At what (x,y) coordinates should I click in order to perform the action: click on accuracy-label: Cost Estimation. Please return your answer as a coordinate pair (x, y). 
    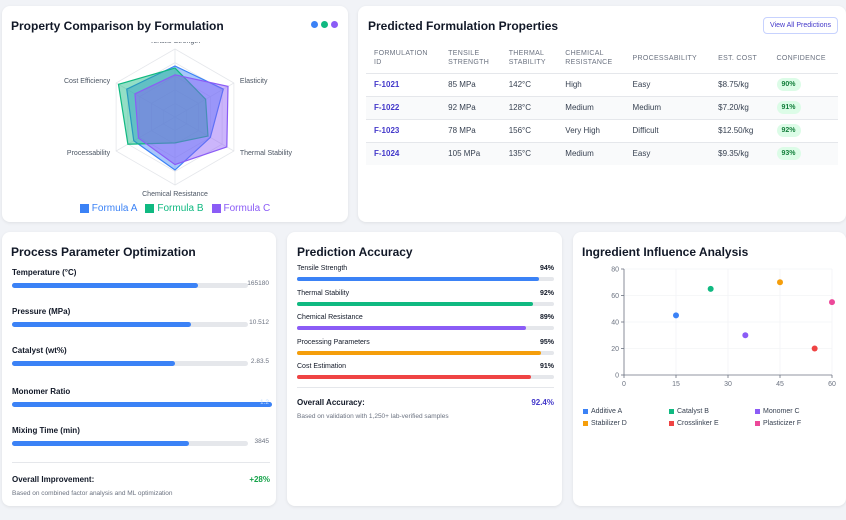
    Looking at the image, I should click on (322, 366).